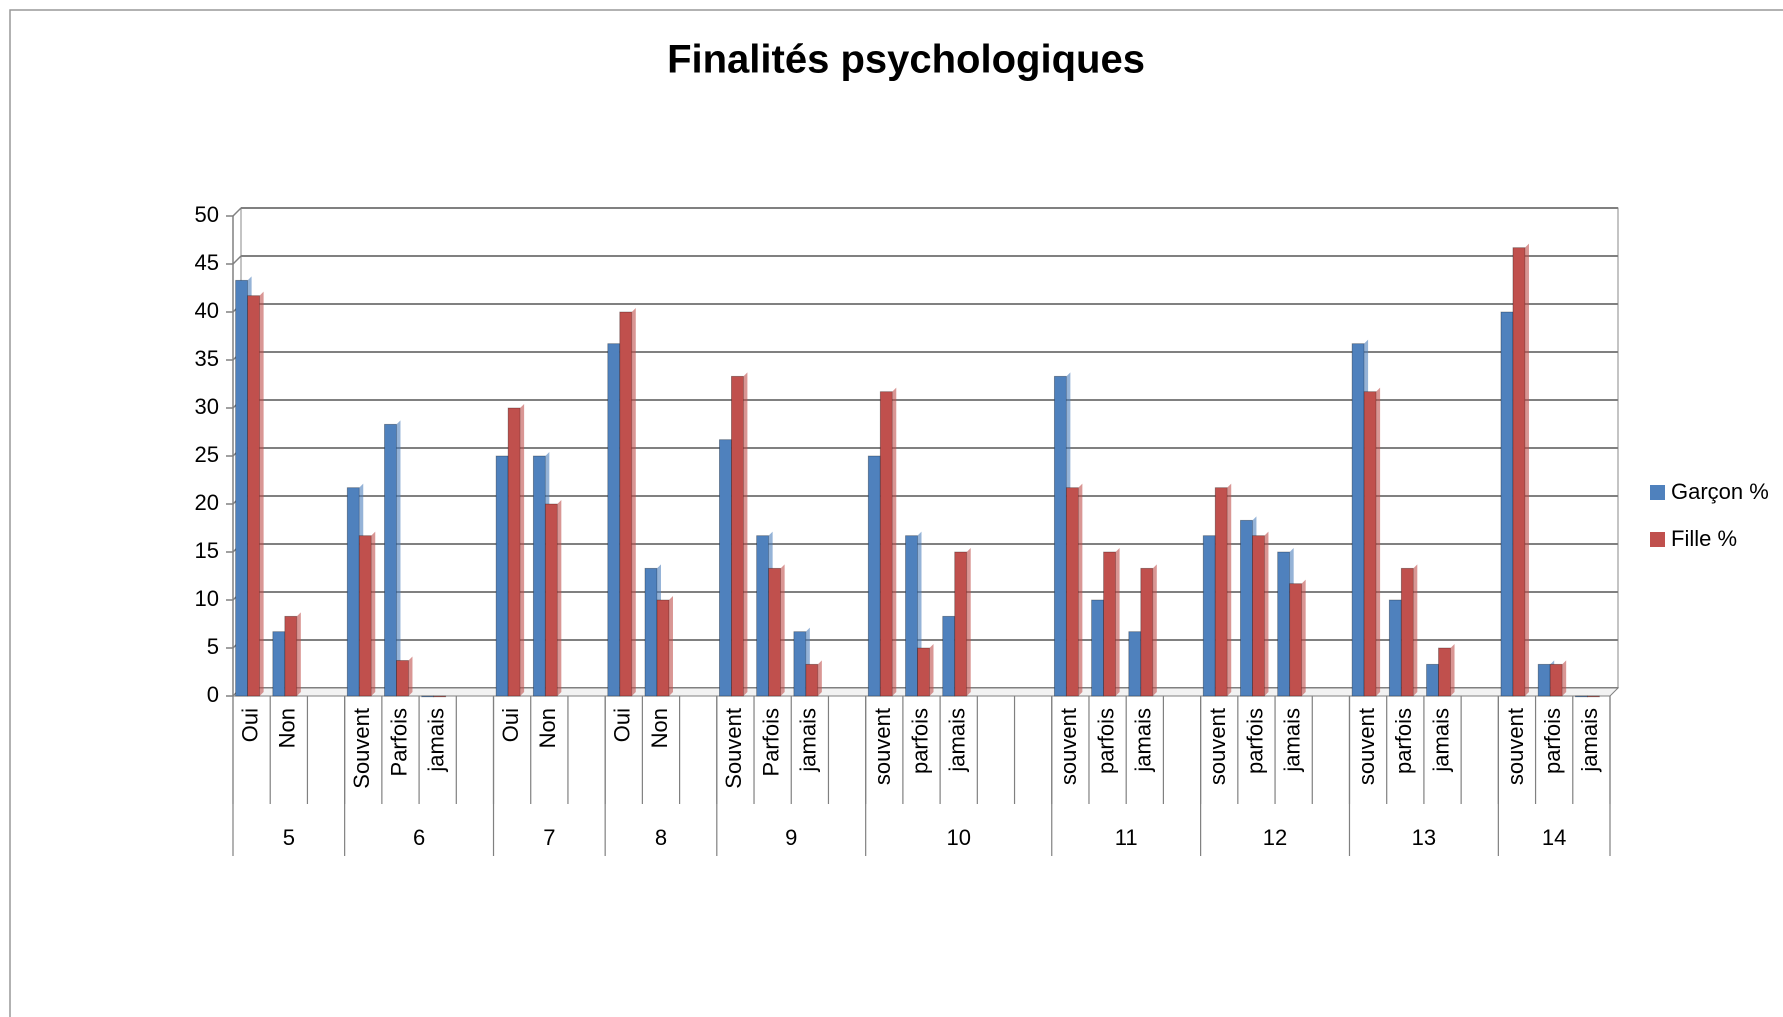 The width and height of the screenshot is (1783, 1017). What do you see at coordinates (419, 837) in the screenshot?
I see `group-label: 6` at bounding box center [419, 837].